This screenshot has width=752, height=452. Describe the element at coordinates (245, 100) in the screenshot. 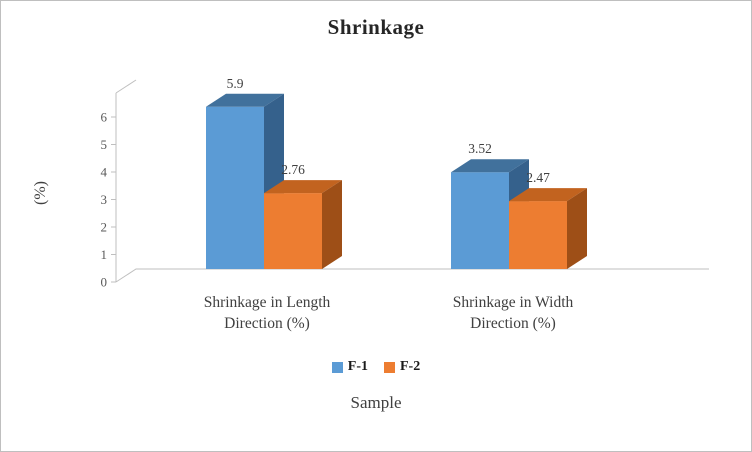

I see `bar-top-F-1-cat0` at that location.